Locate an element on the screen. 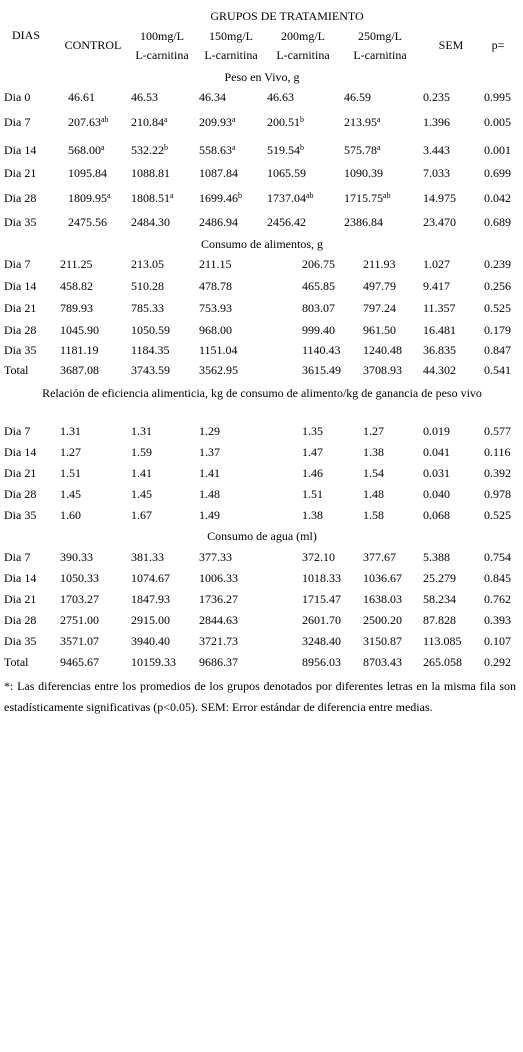  cell: 2751.00 is located at coordinates (79, 620).